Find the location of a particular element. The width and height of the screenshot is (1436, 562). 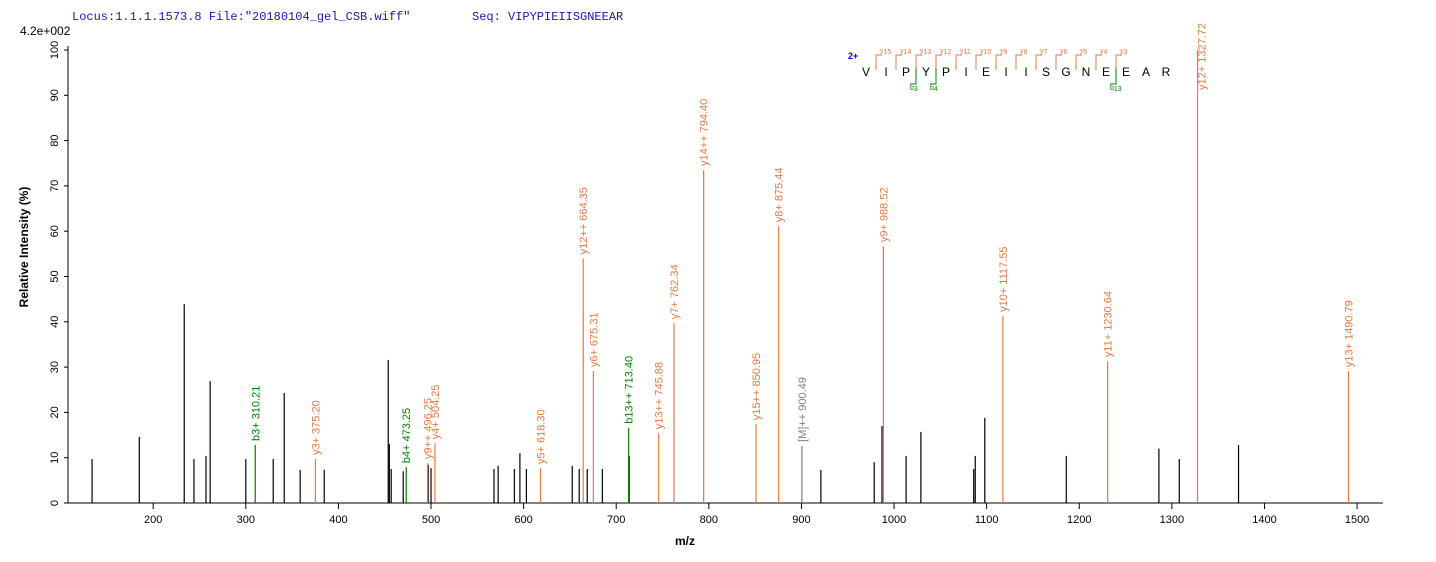

y-ion-number: 7 is located at coordinates (1046, 52).